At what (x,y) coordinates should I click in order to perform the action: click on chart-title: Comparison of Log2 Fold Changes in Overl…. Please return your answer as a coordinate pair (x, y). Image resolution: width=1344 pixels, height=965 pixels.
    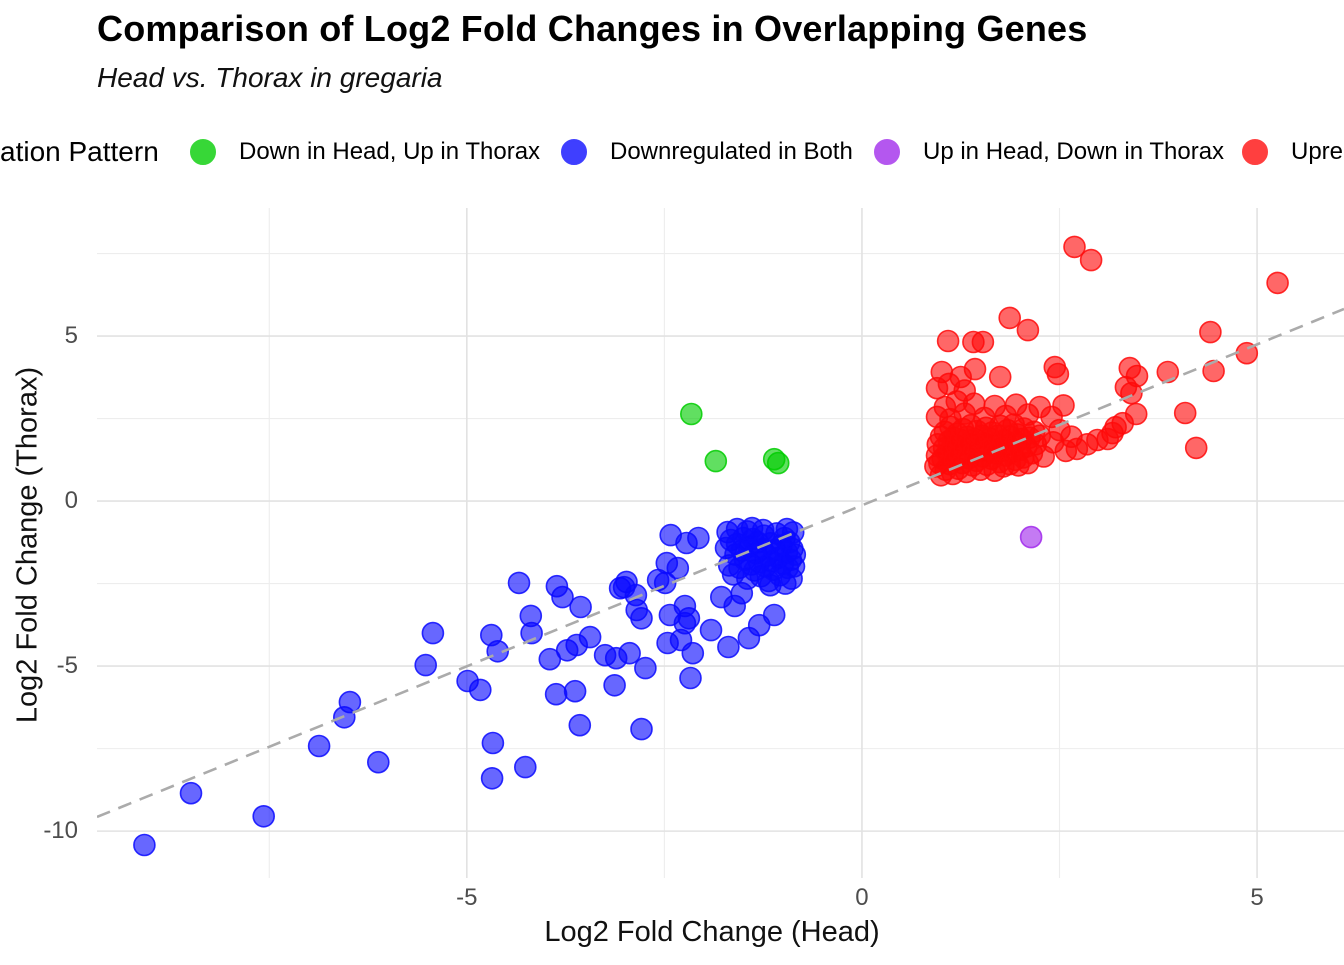
    Looking at the image, I should click on (592, 28).